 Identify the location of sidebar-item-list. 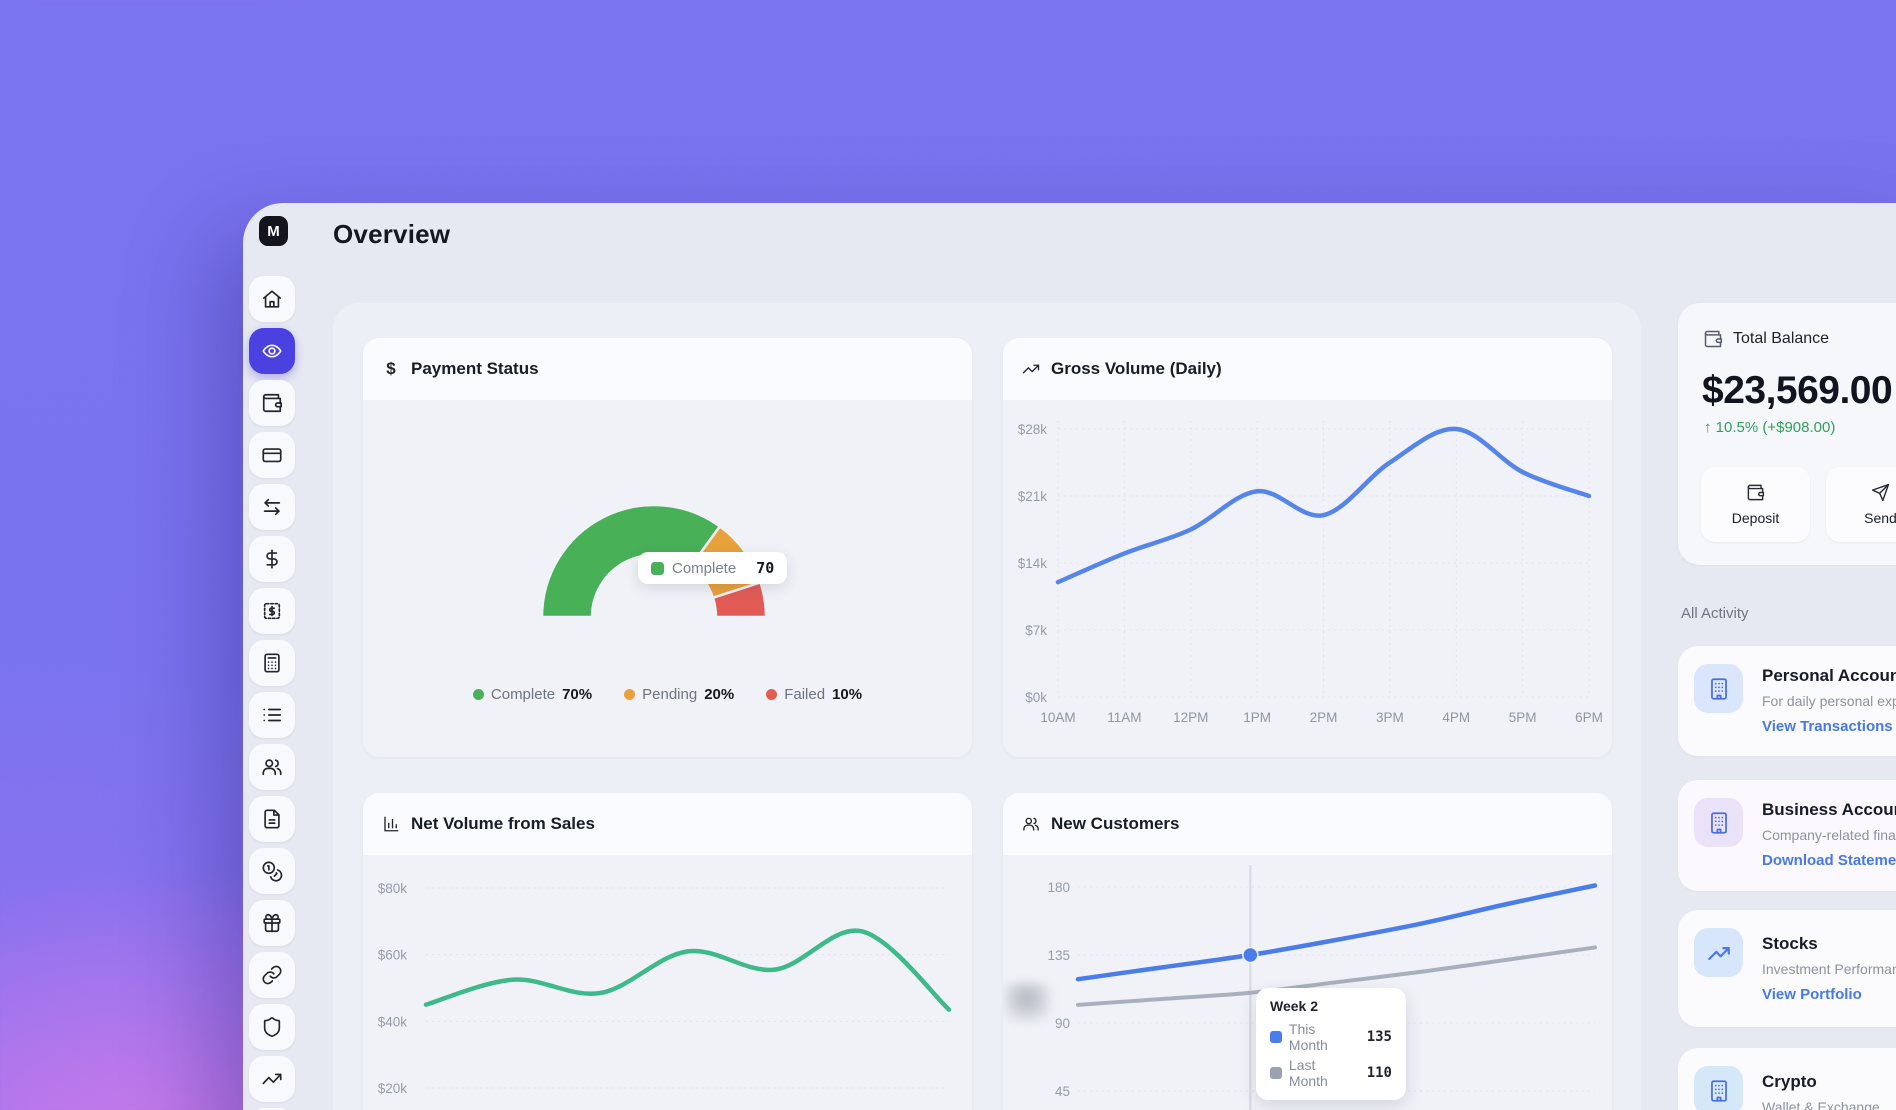
(272, 715).